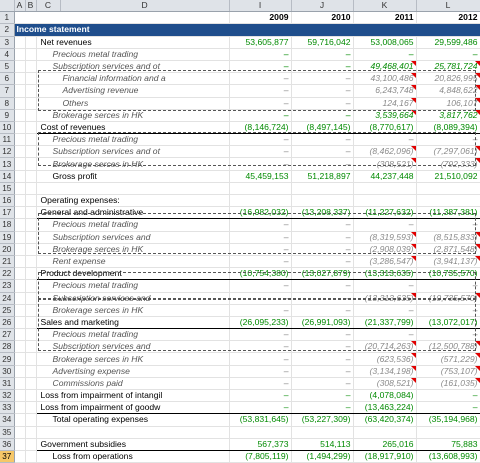 The height and width of the screenshot is (463, 480). I want to click on value-cell: 20,826,995, so click(448, 79).